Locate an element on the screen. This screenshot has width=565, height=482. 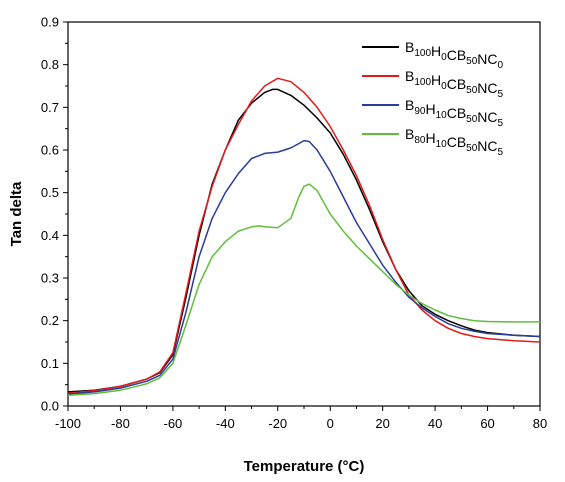
x-tick-label: -100 is located at coordinates (68, 423).